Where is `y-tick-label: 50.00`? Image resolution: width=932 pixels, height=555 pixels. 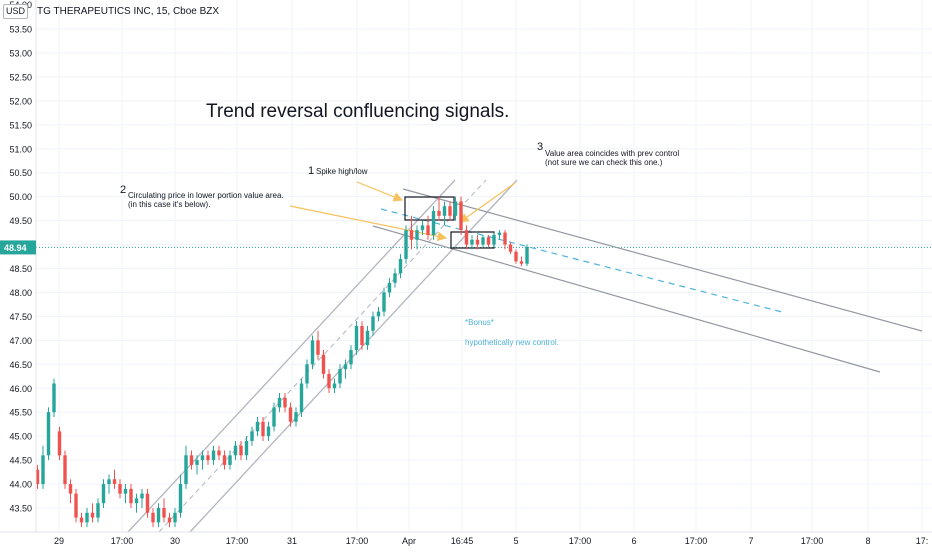
y-tick-label: 50.00 is located at coordinates (20, 197).